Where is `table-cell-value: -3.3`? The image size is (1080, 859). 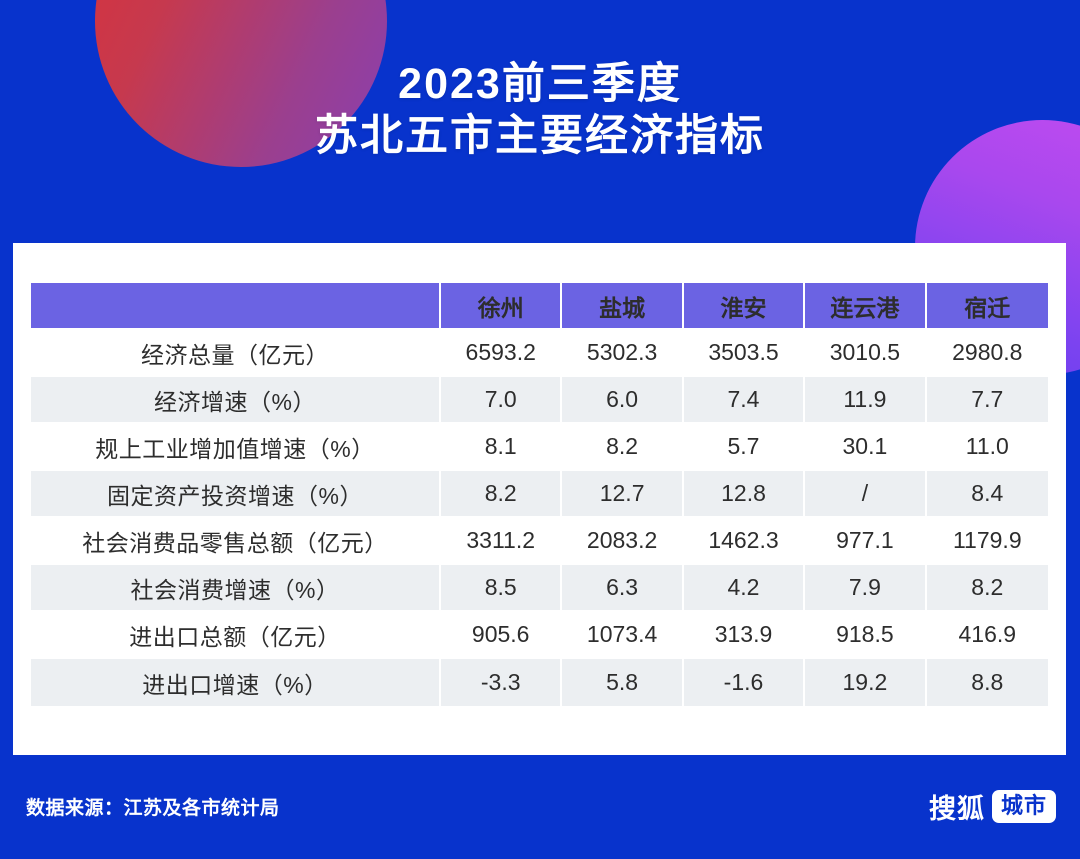
table-cell-value: -3.3 is located at coordinates (502, 682).